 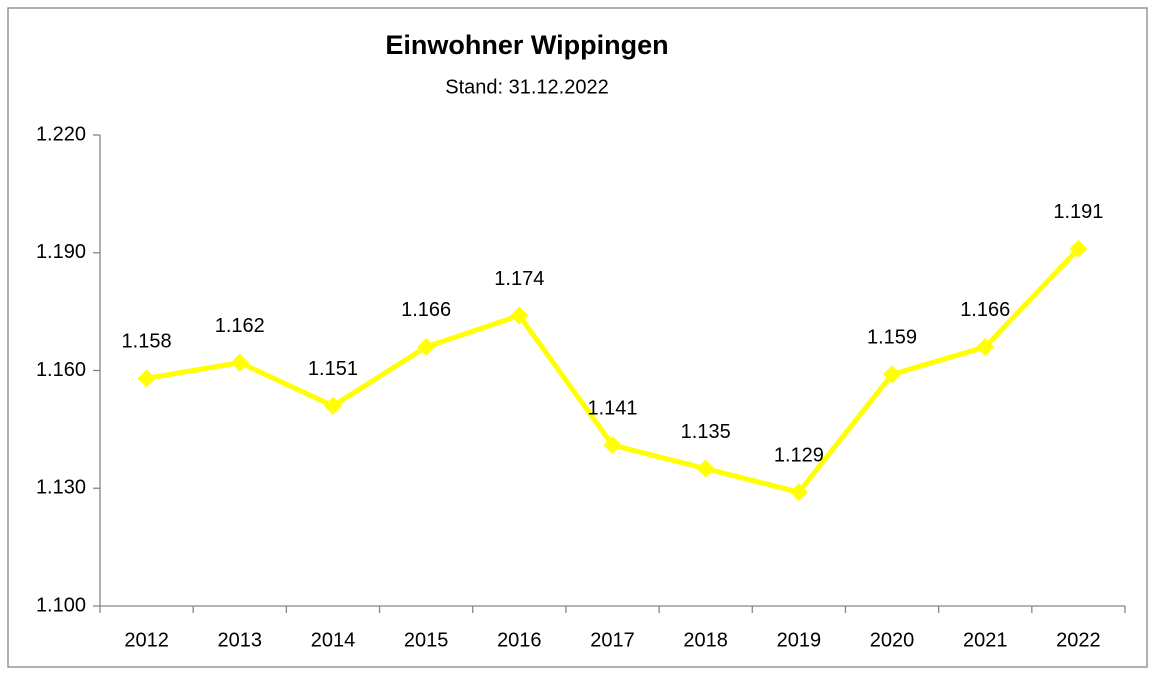 I want to click on x-tick-label: 2012, so click(x=146, y=640).